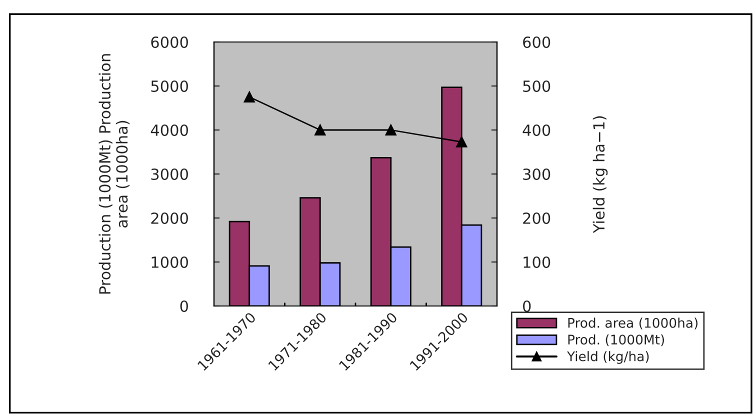 The image size is (756, 416). What do you see at coordinates (184, 306) in the screenshot?
I see `y-tick-label: 0` at bounding box center [184, 306].